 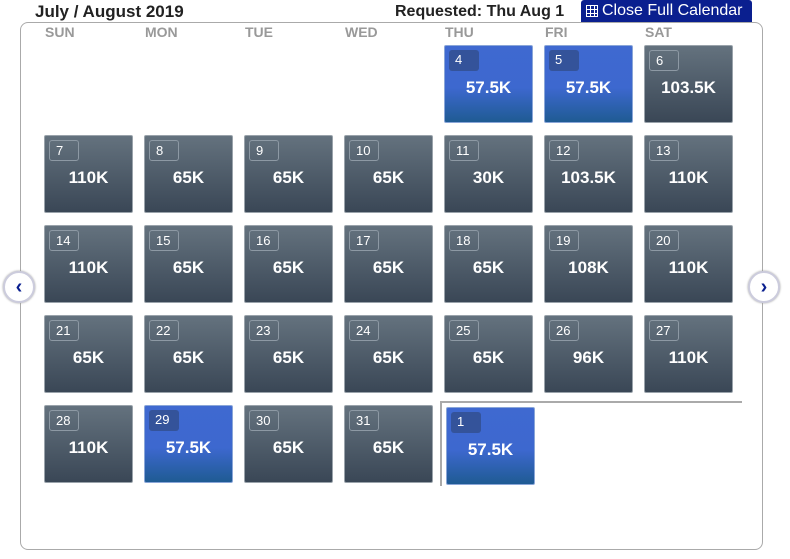 I want to click on day-number: 27, so click(x=664, y=330).